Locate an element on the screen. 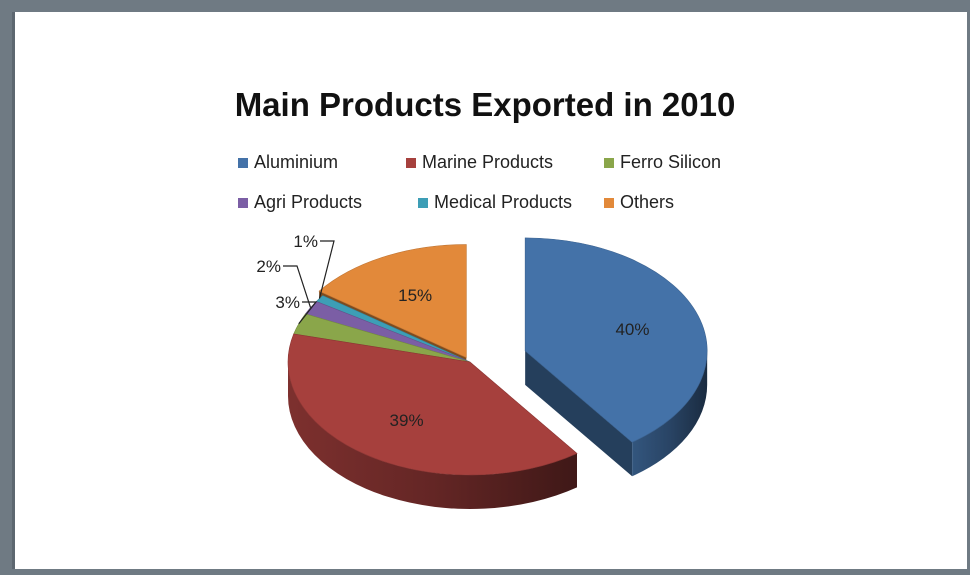 Image resolution: width=970 pixels, height=575 pixels. pie-slice-aluminium is located at coordinates (616, 357).